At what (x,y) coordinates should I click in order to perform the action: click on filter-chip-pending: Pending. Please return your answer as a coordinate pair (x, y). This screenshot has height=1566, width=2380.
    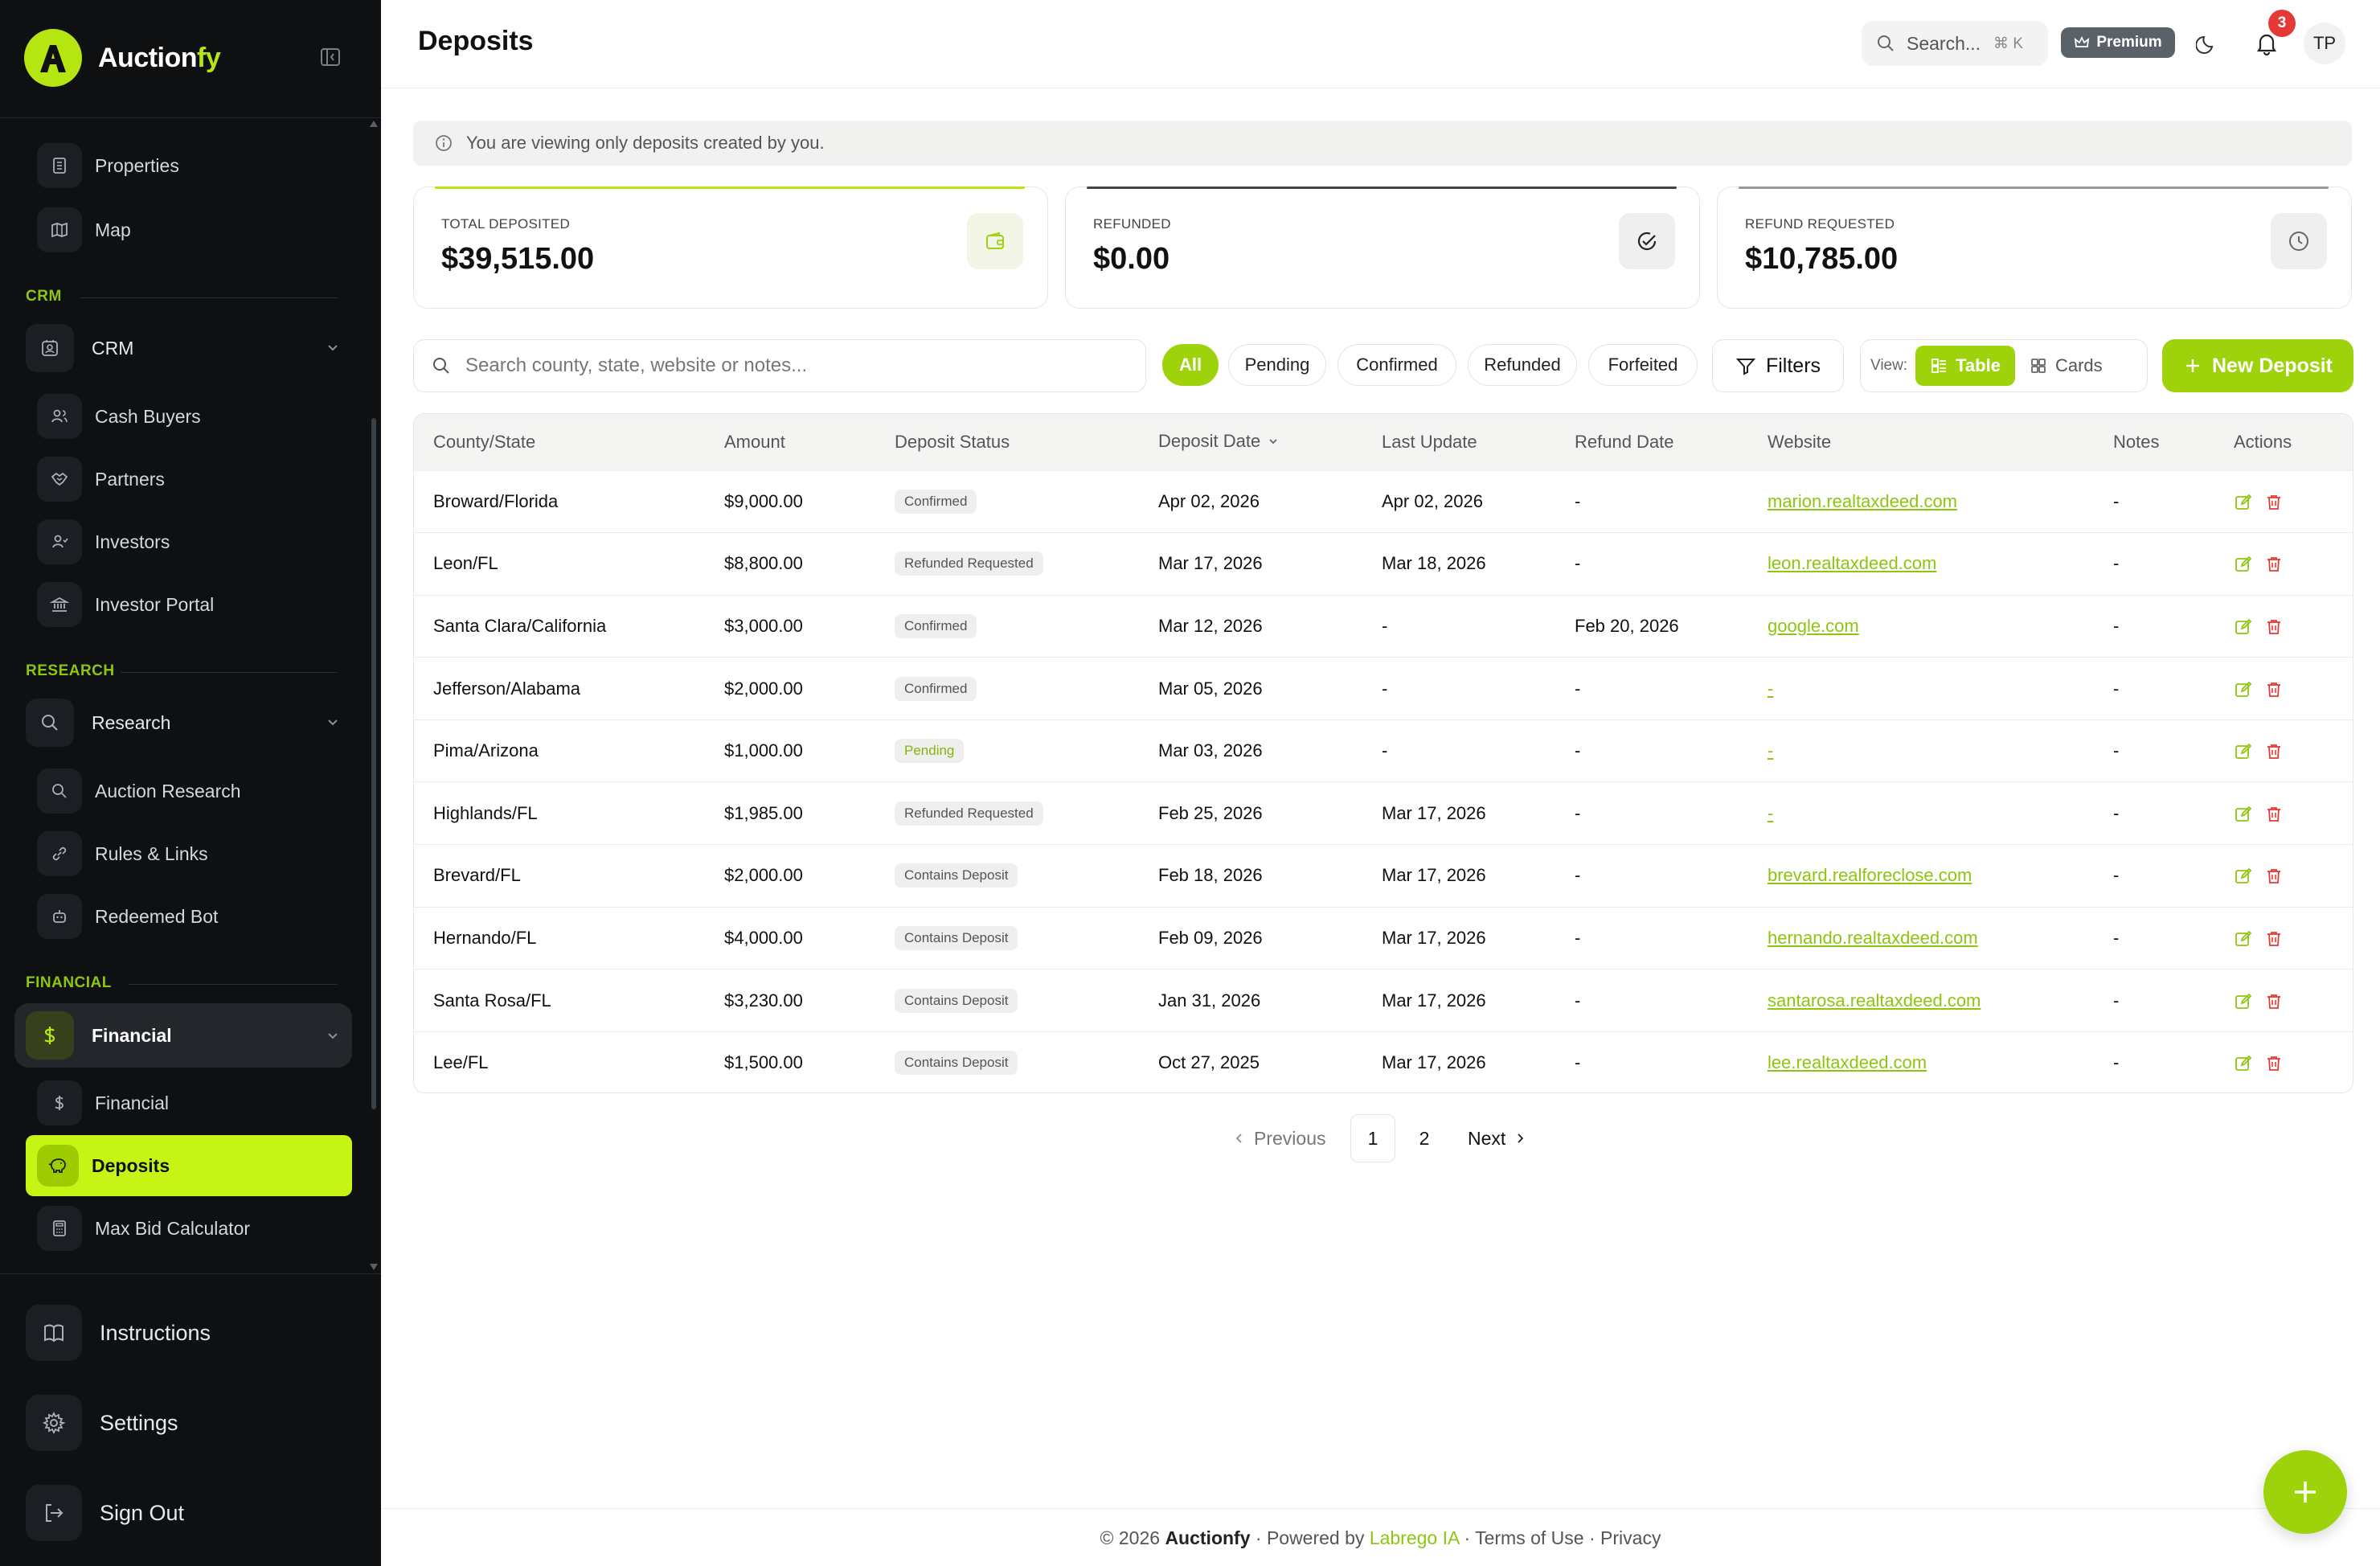
    Looking at the image, I should click on (1277, 365).